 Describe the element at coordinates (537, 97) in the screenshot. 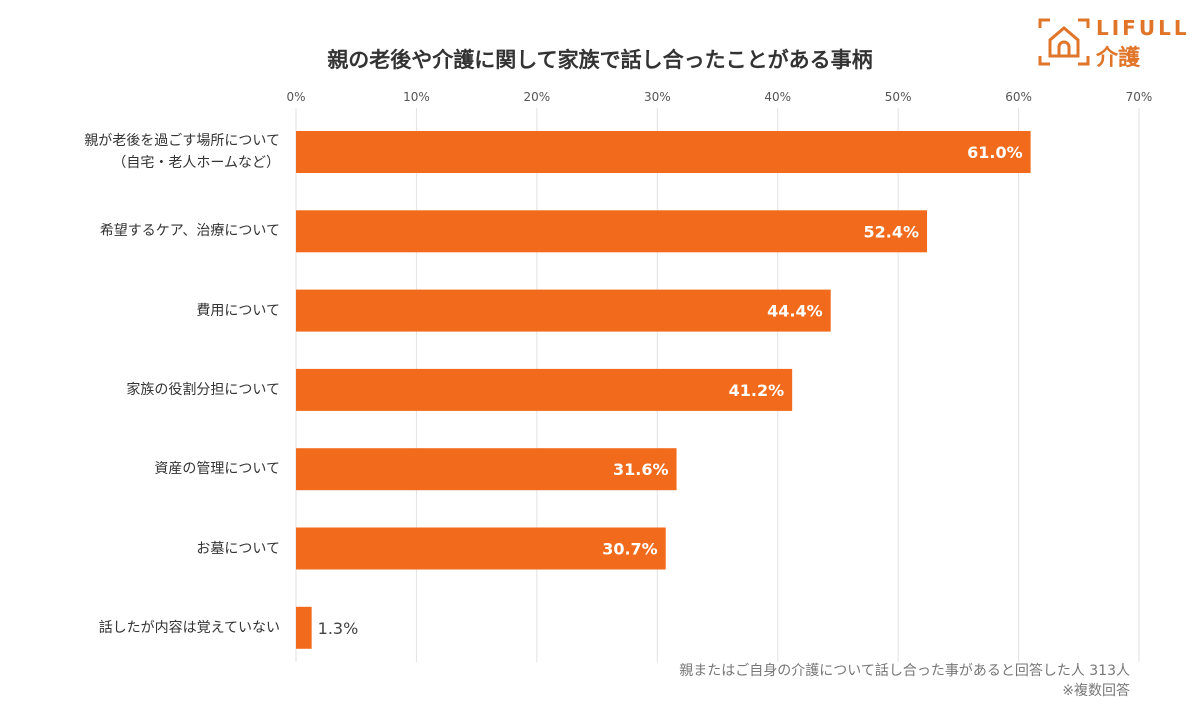

I see `x-tick-label: 20%` at that location.